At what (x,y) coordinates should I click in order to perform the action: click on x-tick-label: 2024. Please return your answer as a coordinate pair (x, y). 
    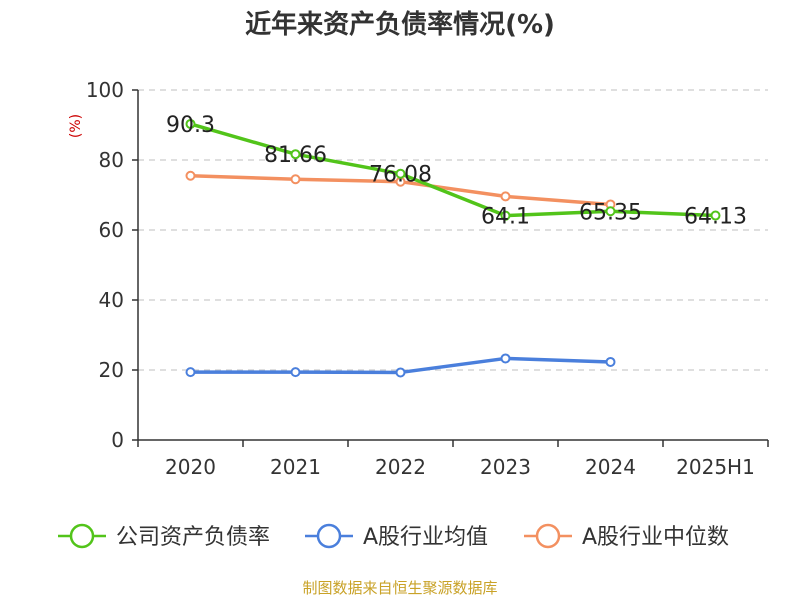
    Looking at the image, I should click on (610, 467).